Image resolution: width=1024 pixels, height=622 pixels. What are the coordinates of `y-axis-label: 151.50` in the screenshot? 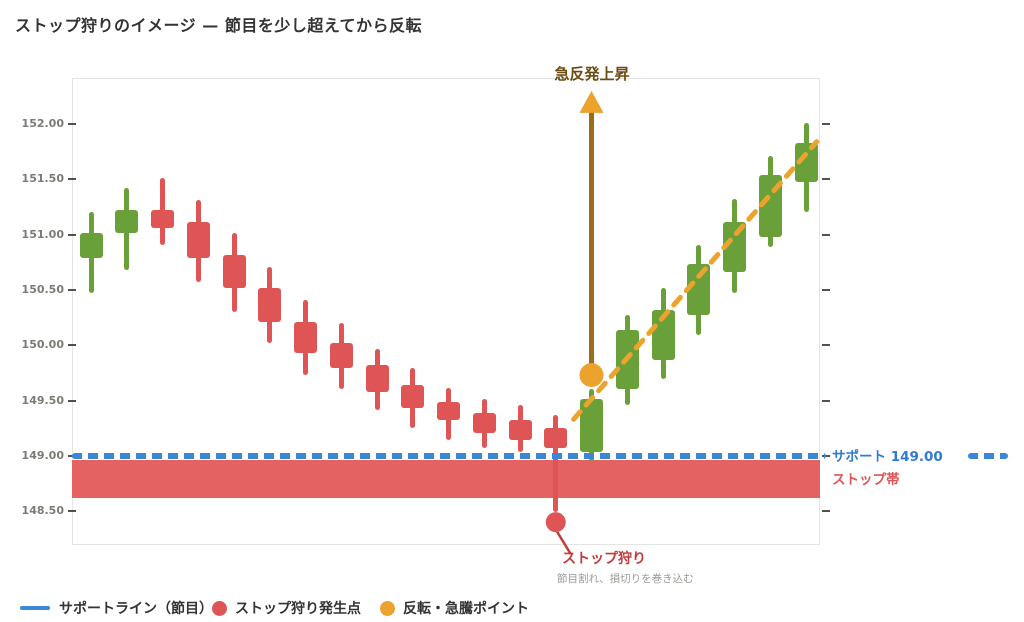 It's located at (42, 179).